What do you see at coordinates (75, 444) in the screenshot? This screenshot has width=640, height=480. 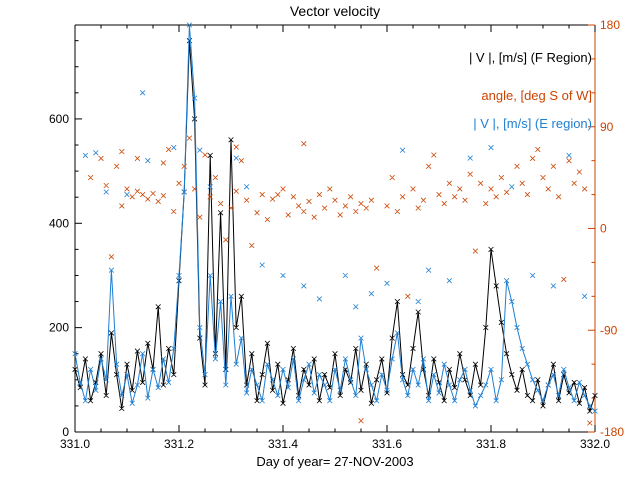 I see `x-tick-label: 331.0` at bounding box center [75, 444].